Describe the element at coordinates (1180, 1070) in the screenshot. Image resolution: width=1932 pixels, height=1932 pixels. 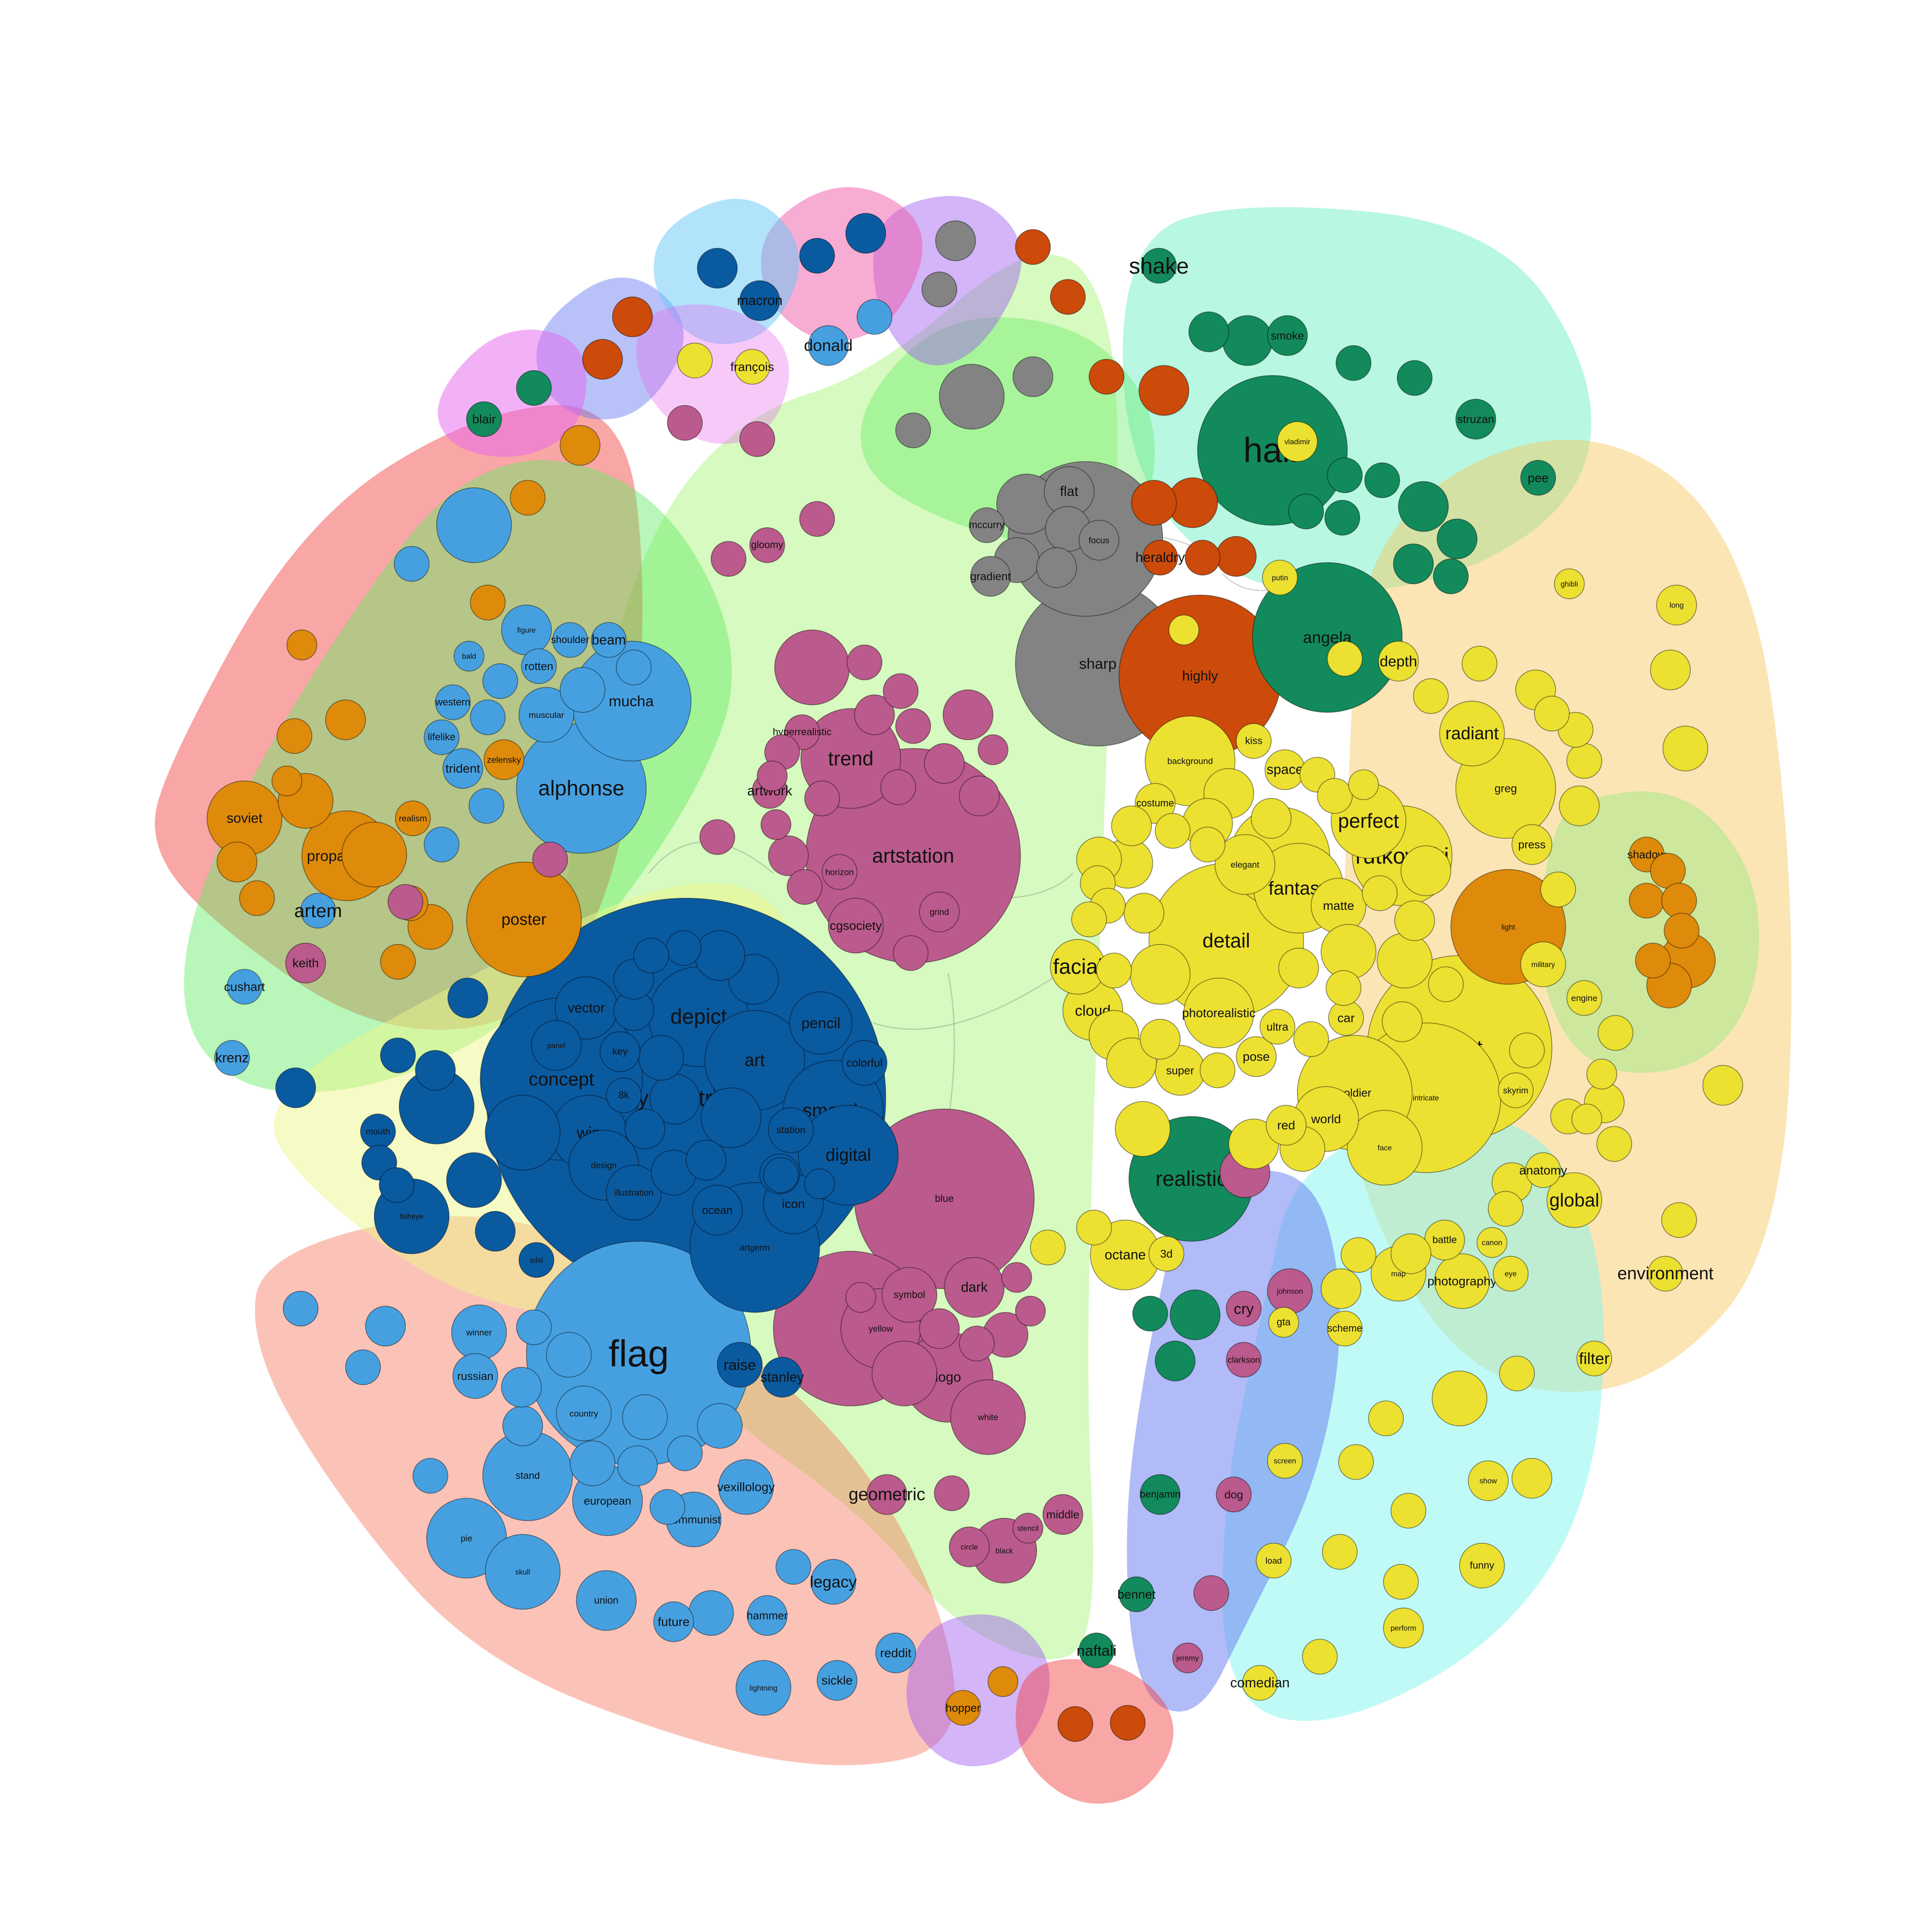
I see `node-label: super` at that location.